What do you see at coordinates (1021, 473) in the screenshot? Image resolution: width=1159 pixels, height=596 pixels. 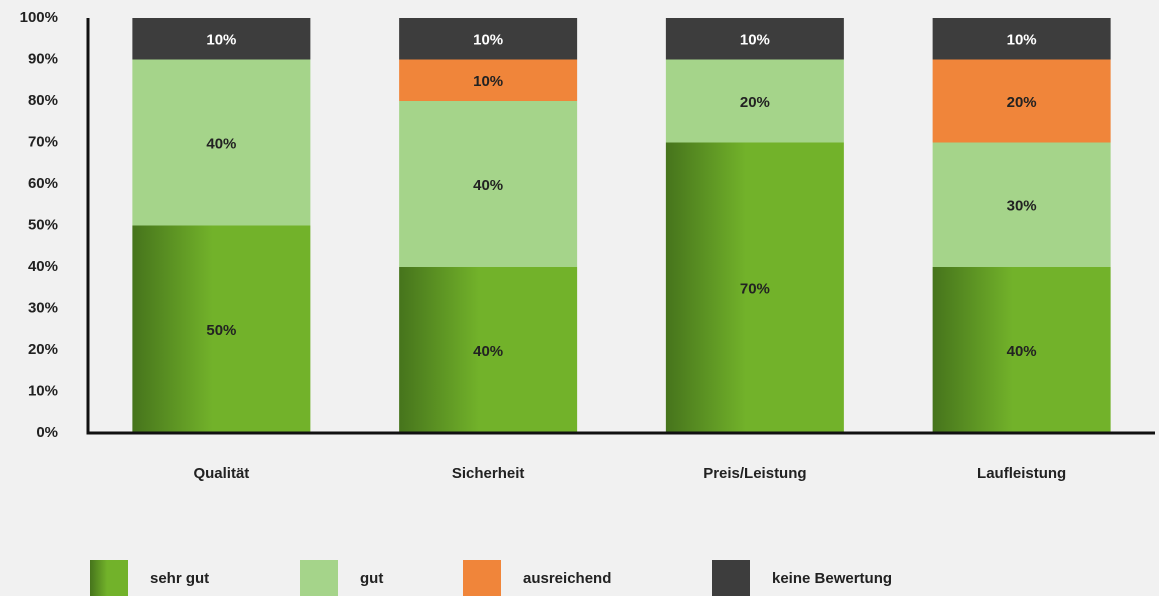 I see `x-tick-label: Laufleistung` at bounding box center [1021, 473].